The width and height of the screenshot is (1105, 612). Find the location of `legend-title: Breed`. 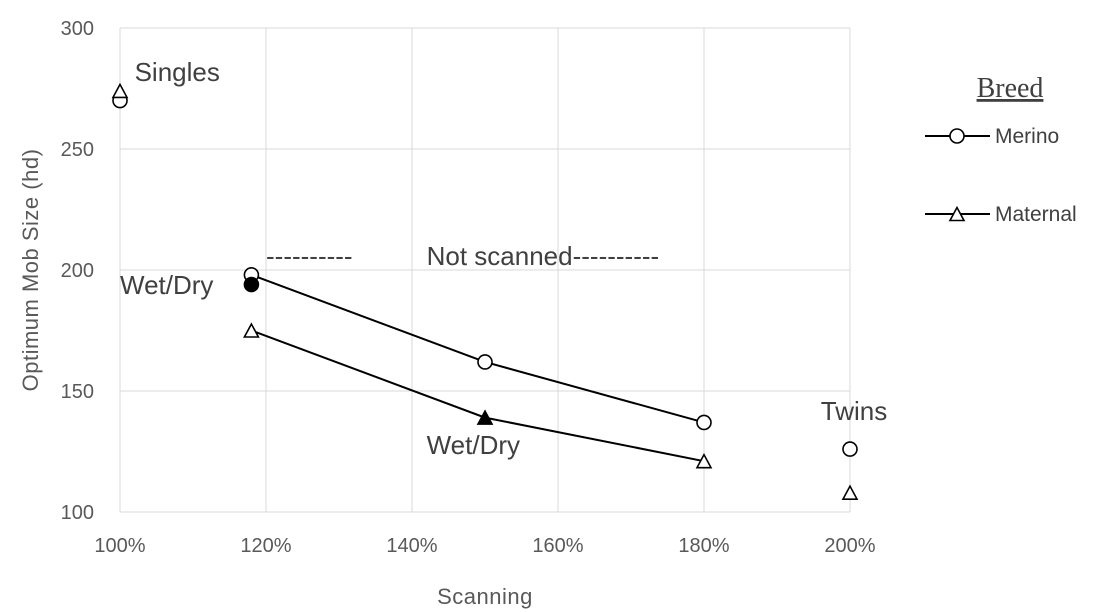

legend-title: Breed is located at coordinates (1010, 88).